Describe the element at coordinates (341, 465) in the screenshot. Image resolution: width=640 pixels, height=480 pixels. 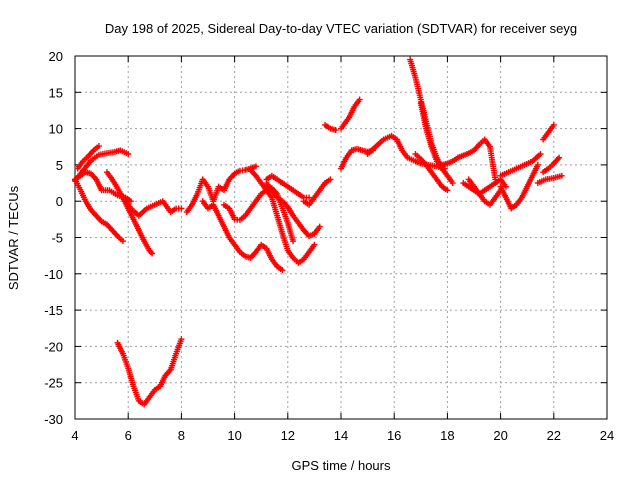
I see `x-axis-label: GPS time / hours` at that location.